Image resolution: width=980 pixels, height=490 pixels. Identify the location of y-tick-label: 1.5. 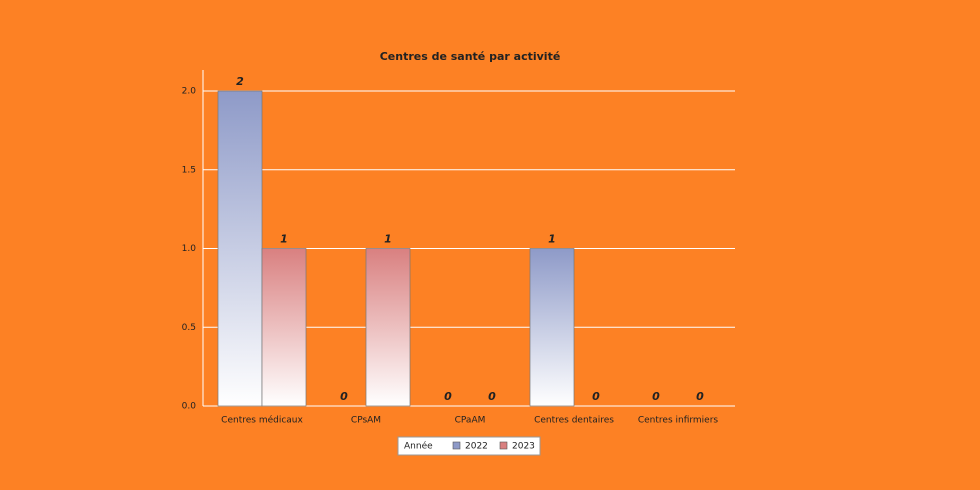
(189, 170).